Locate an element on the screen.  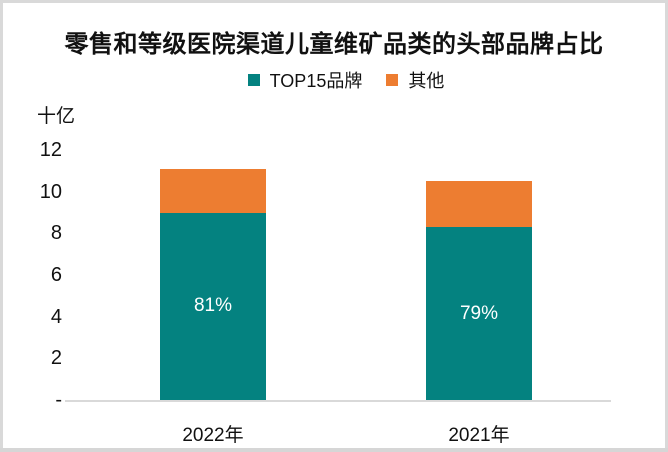
bar-segment-top15-2022年: 81% is located at coordinates (213, 306).